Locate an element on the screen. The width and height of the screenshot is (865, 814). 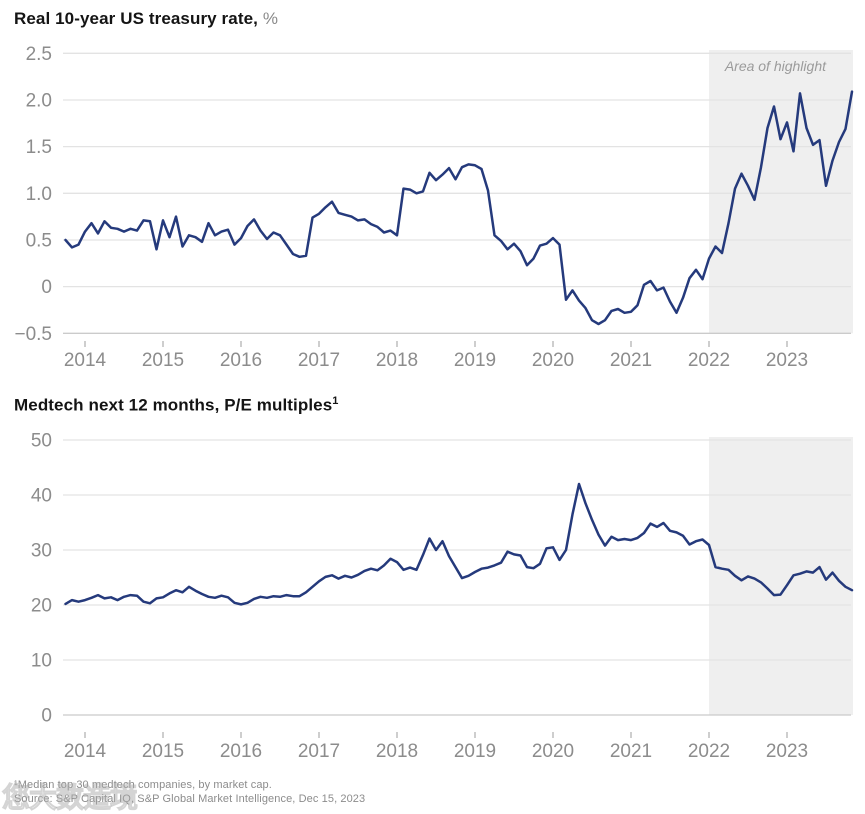
y-axis-label: 1.0 is located at coordinates (39, 194).